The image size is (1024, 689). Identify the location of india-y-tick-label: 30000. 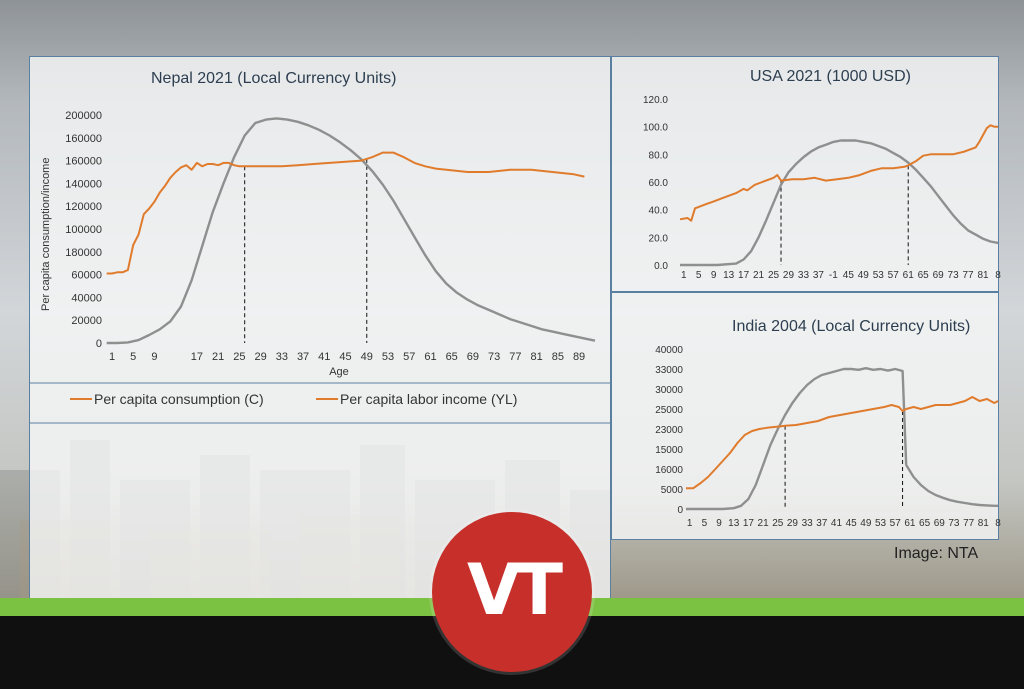
(669, 390).